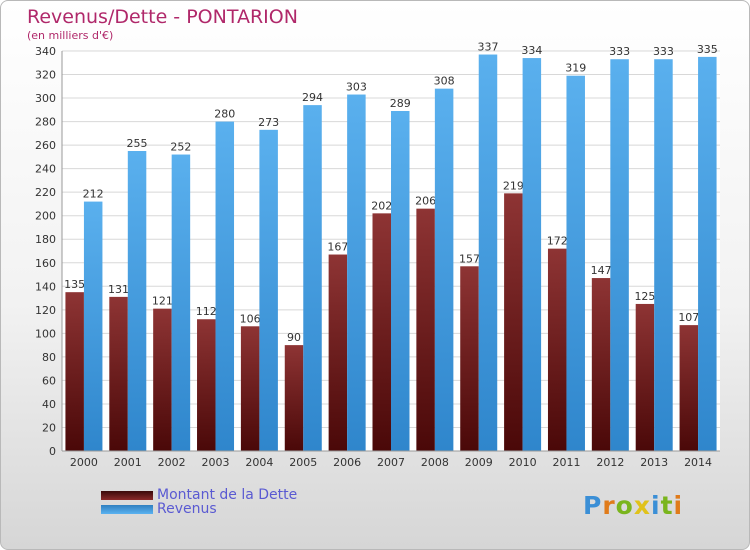 The height and width of the screenshot is (550, 750). I want to click on x-tick-label: 2007, so click(391, 462).